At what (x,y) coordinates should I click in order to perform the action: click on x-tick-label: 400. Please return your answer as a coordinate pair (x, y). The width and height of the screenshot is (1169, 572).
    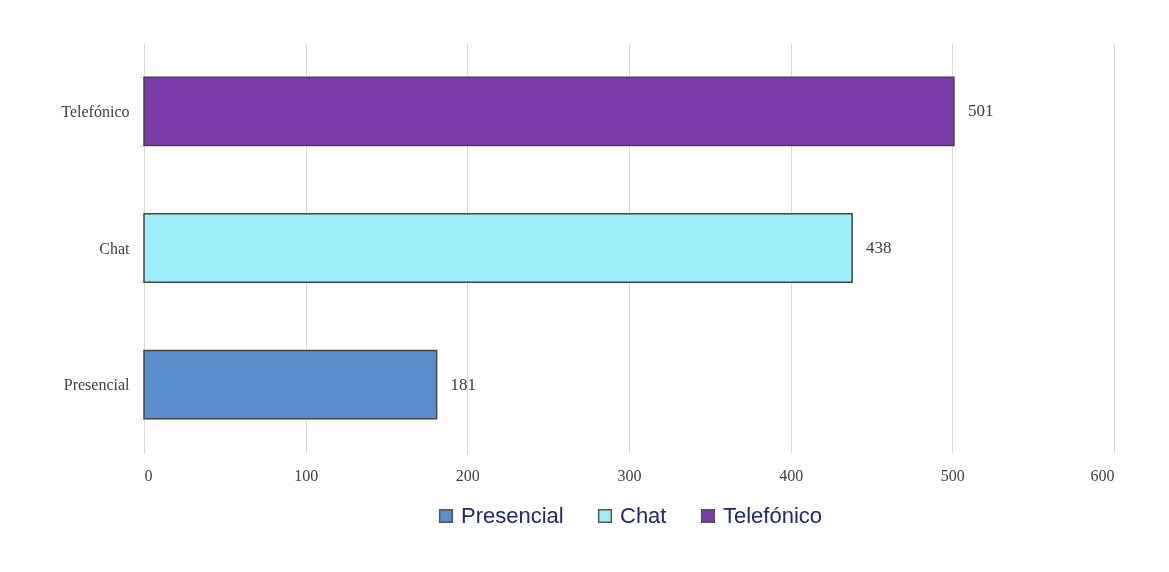
    Looking at the image, I should click on (791, 475).